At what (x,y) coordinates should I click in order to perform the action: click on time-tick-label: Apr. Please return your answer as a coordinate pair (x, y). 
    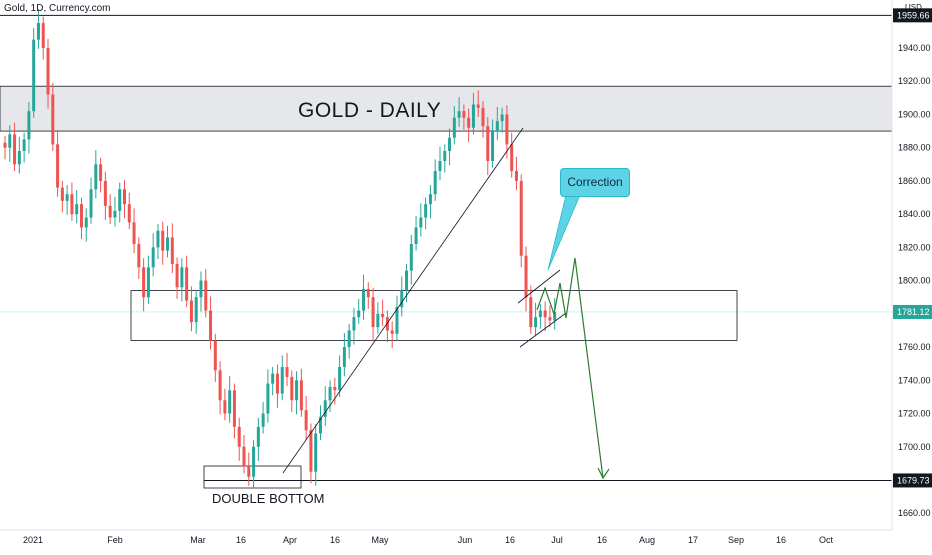
    Looking at the image, I should click on (290, 540).